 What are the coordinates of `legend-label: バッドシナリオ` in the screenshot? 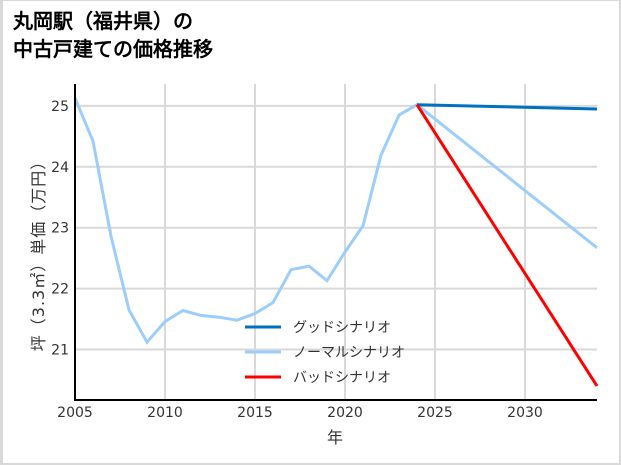 It's located at (342, 378).